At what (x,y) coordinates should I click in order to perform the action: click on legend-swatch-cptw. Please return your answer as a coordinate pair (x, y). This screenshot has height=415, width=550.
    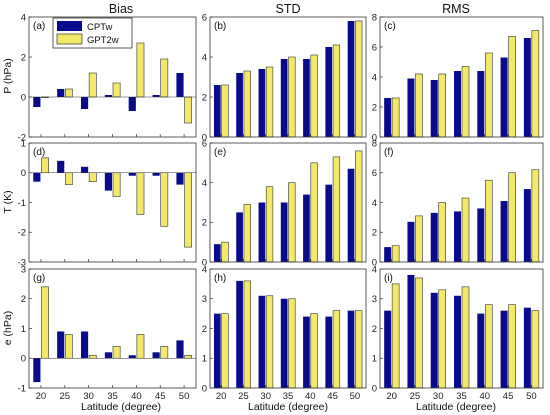
    Looking at the image, I should click on (69, 26).